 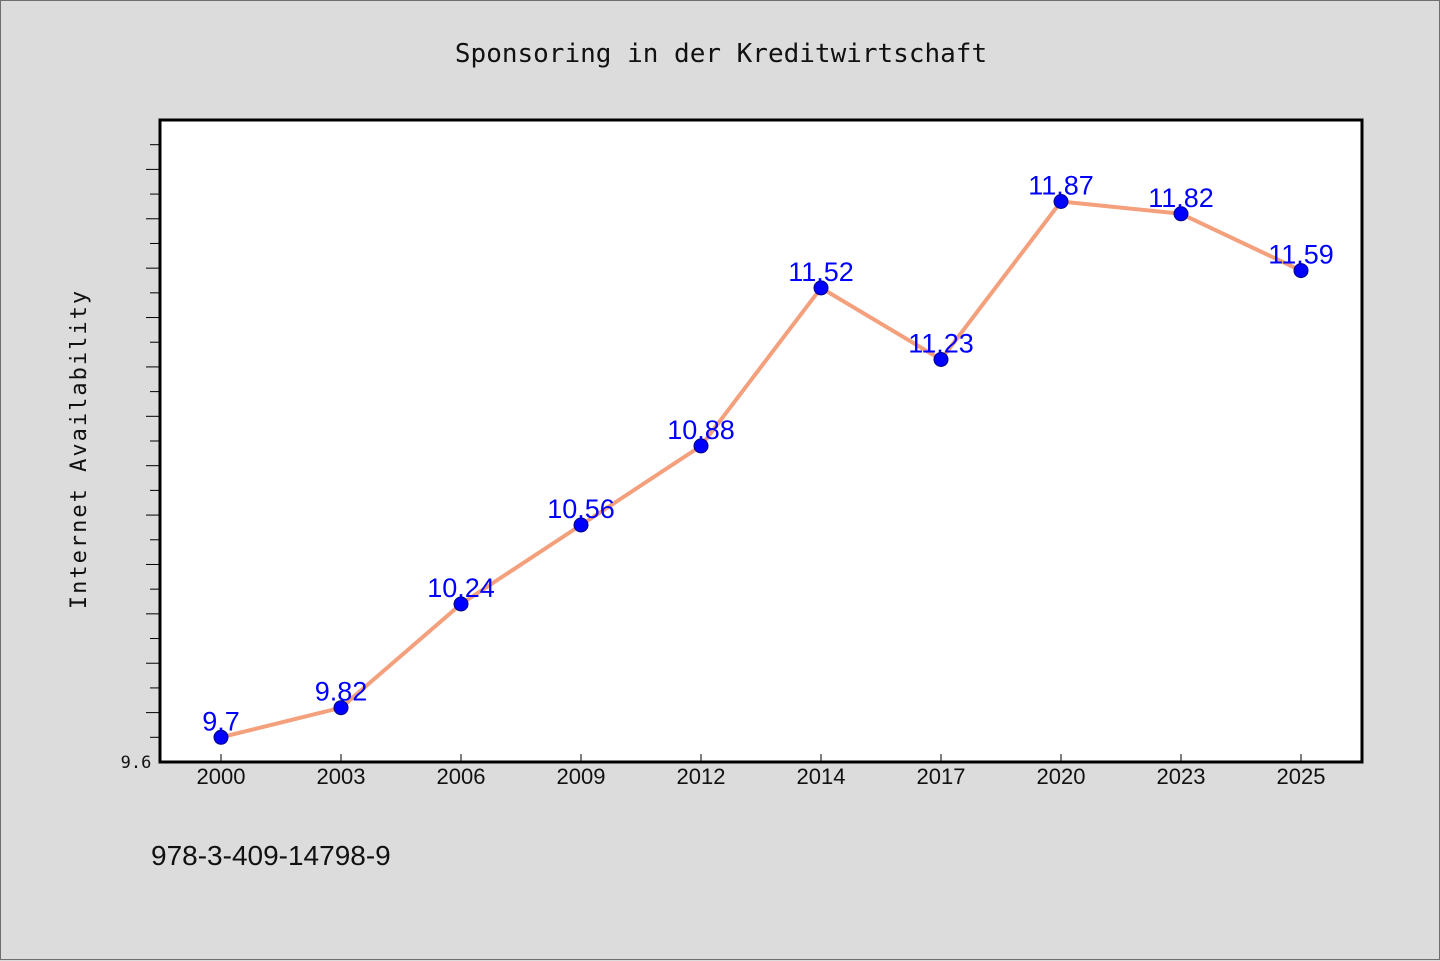 I want to click on data-label: 9.82, so click(x=341, y=692).